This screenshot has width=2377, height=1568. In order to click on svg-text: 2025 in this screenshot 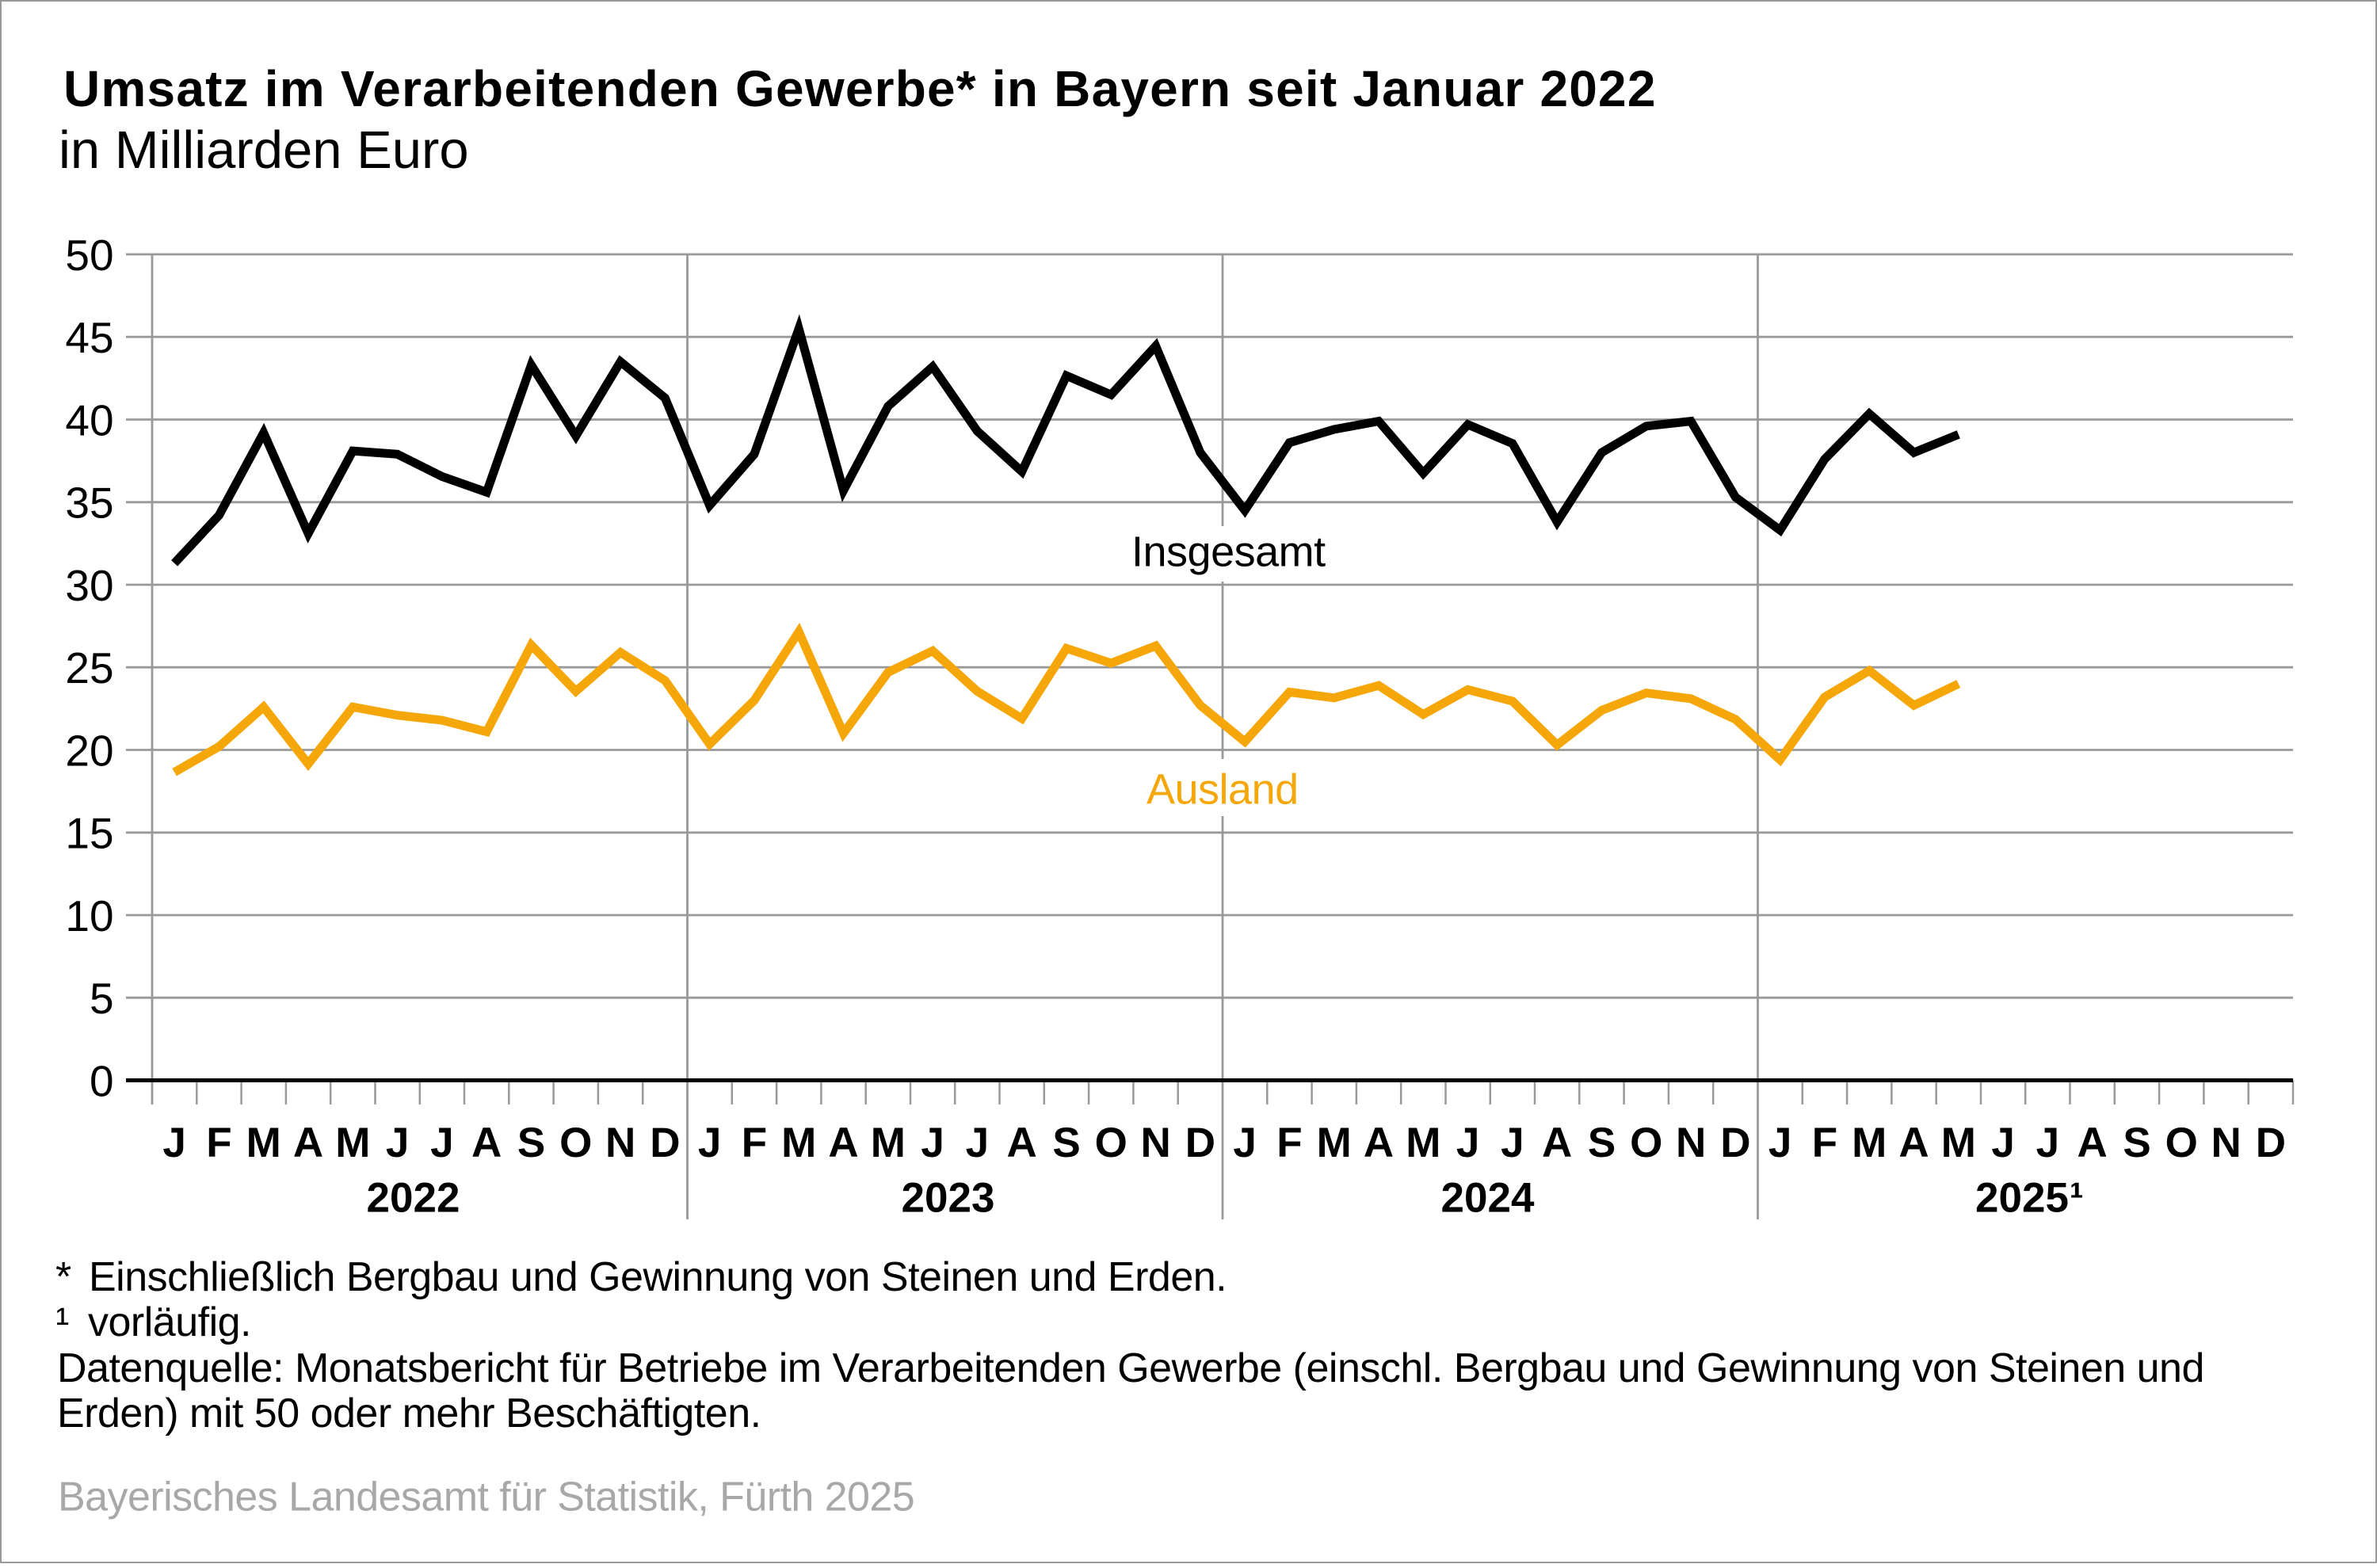, I will do `click(2022, 1198)`.